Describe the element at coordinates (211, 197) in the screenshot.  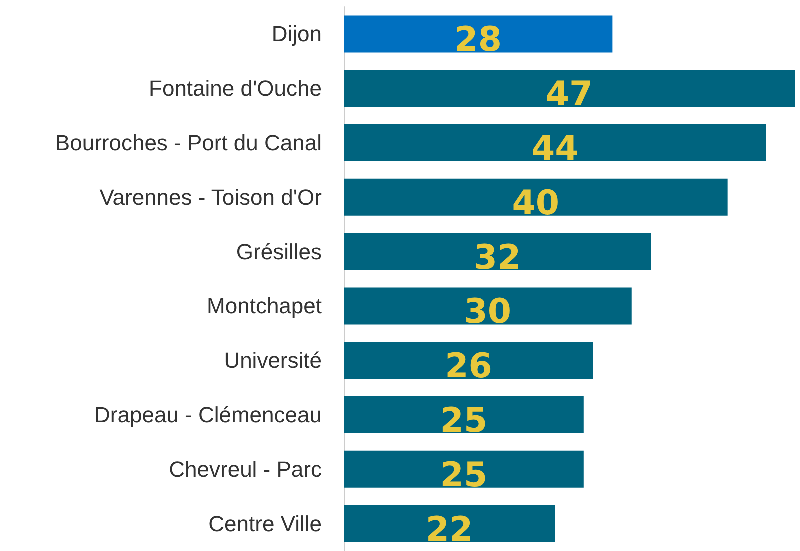
I see `y-tick-label: Varennes - Toison d'Or` at that location.